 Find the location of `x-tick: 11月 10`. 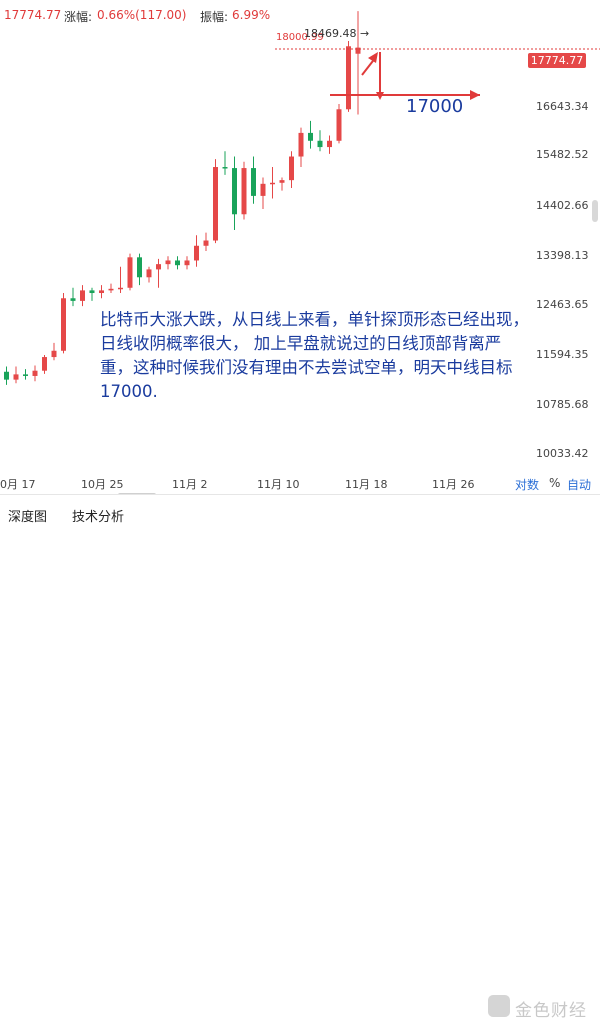

x-tick: 11月 10 is located at coordinates (278, 484).